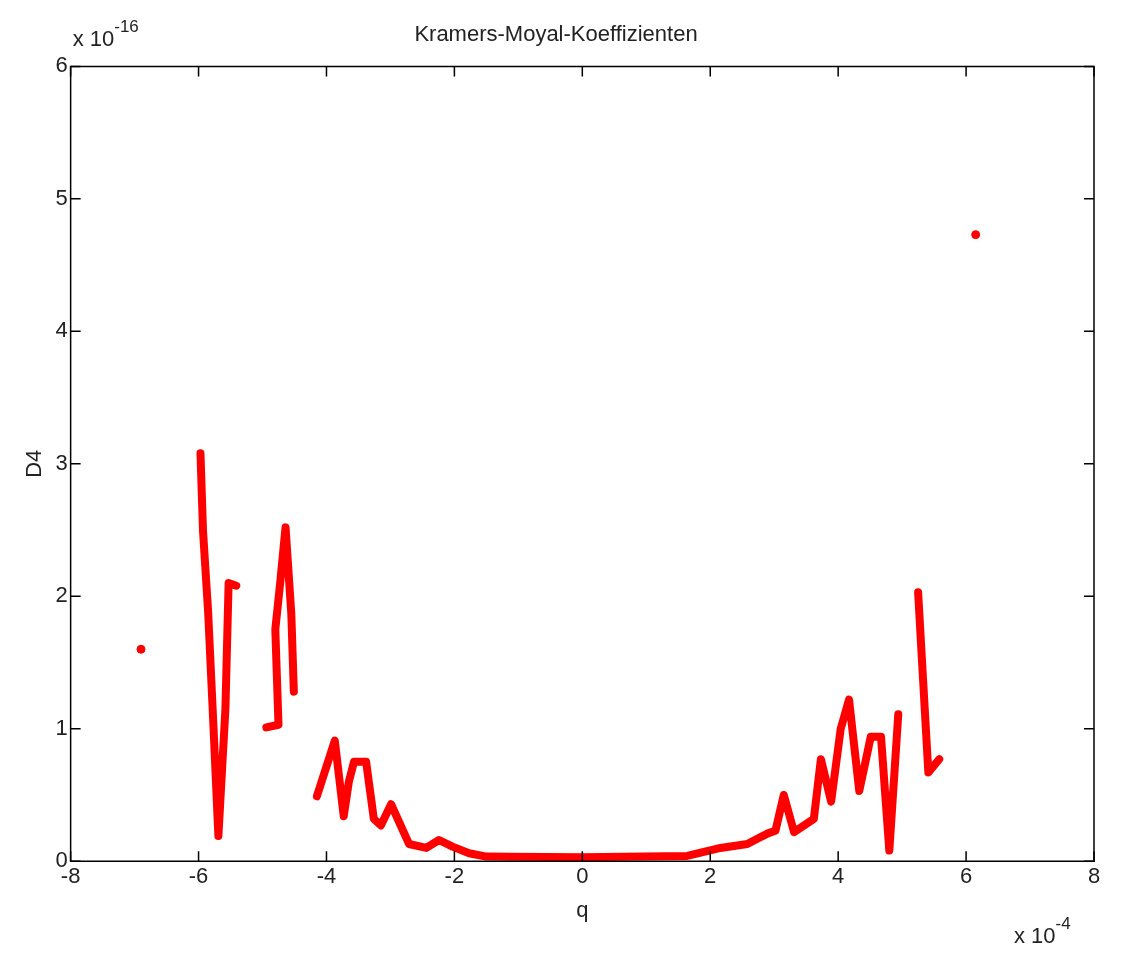 The image size is (1122, 958). I want to click on x-tick-label: 4, so click(838, 876).